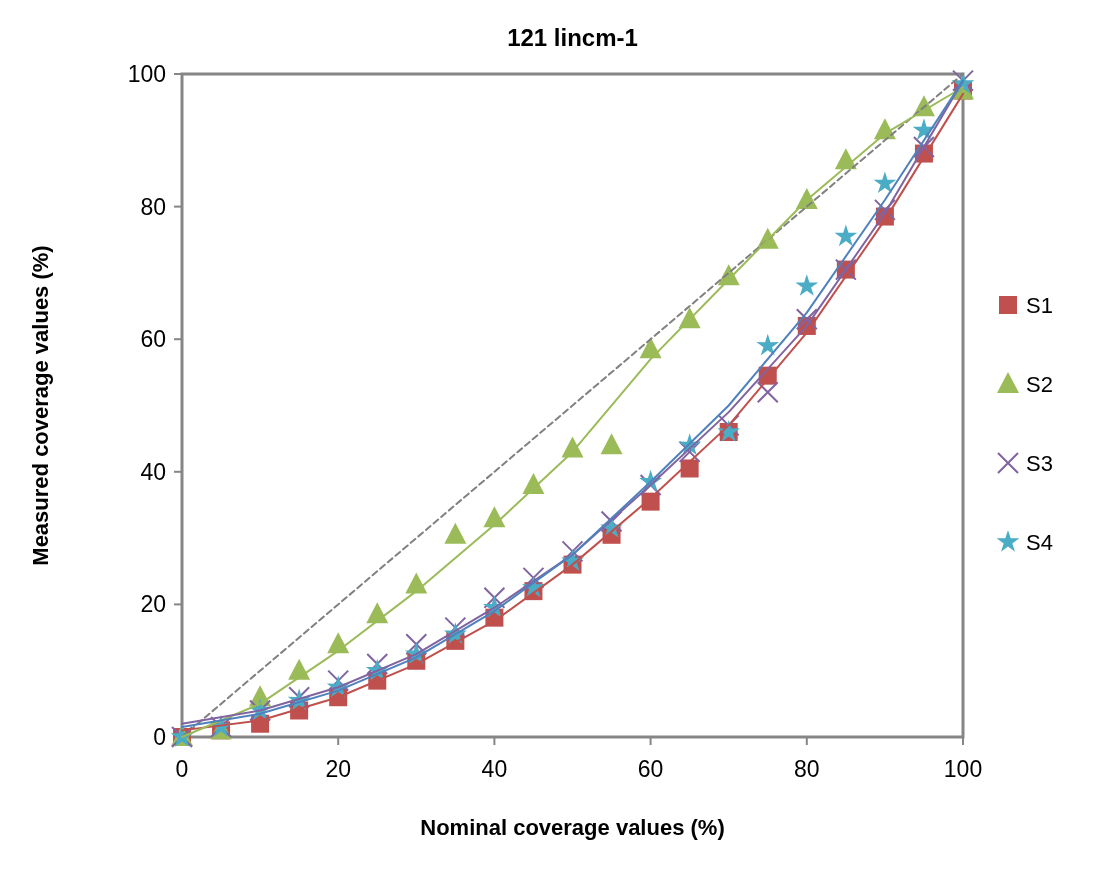 This screenshot has height=875, width=1097. I want to click on y-tick-label: 0, so click(159, 737).